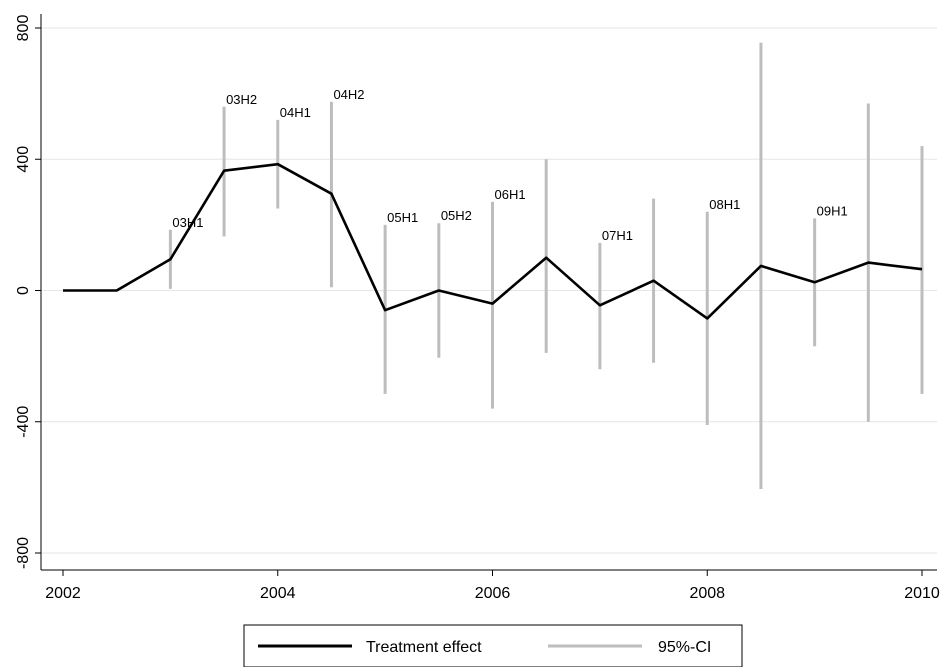  Describe the element at coordinates (707, 593) in the screenshot. I see `x-tick-label: 2008` at that location.